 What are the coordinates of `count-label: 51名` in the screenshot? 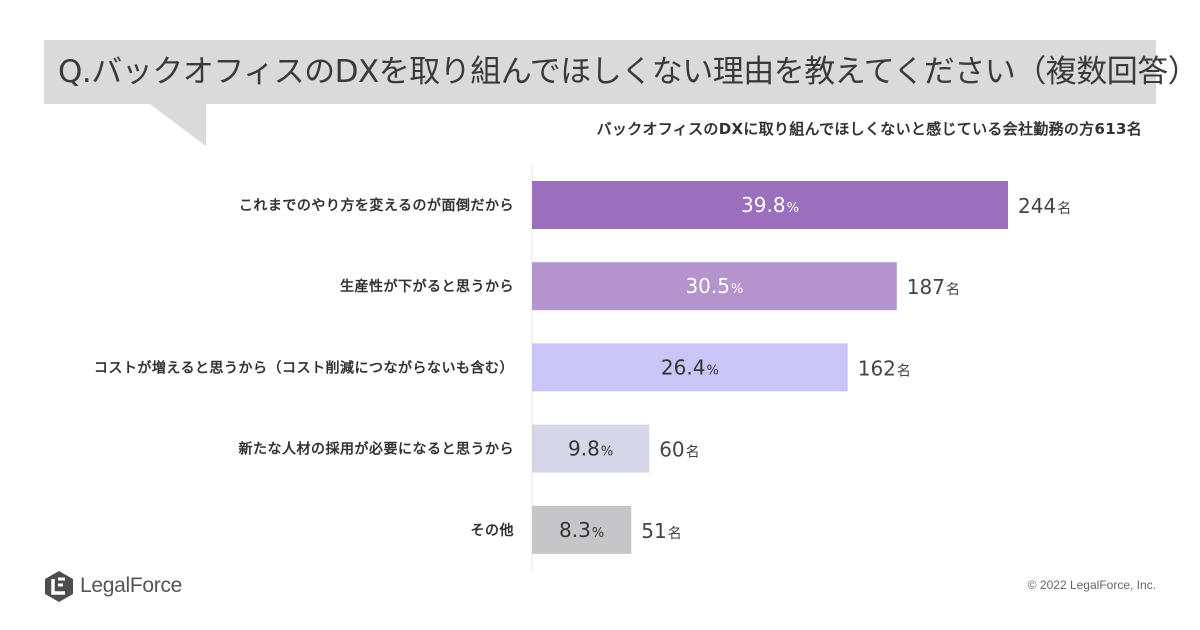 It's located at (661, 531).